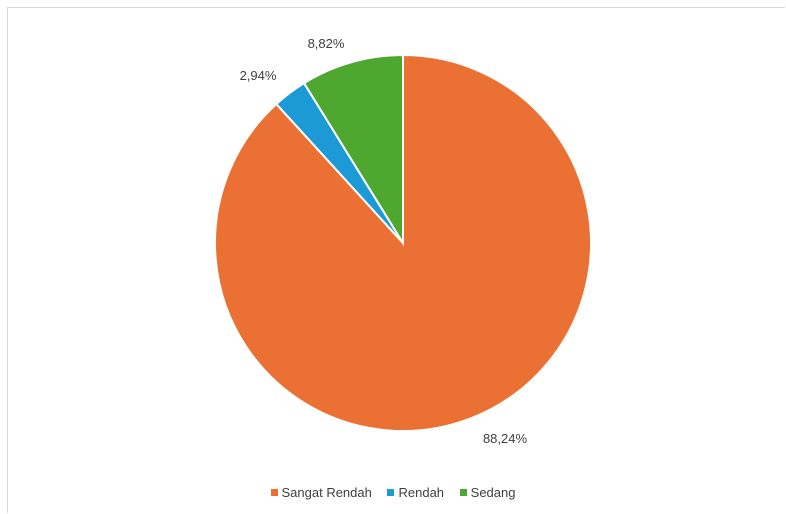  I want to click on legend-item-rendah: Rendah, so click(415, 492).